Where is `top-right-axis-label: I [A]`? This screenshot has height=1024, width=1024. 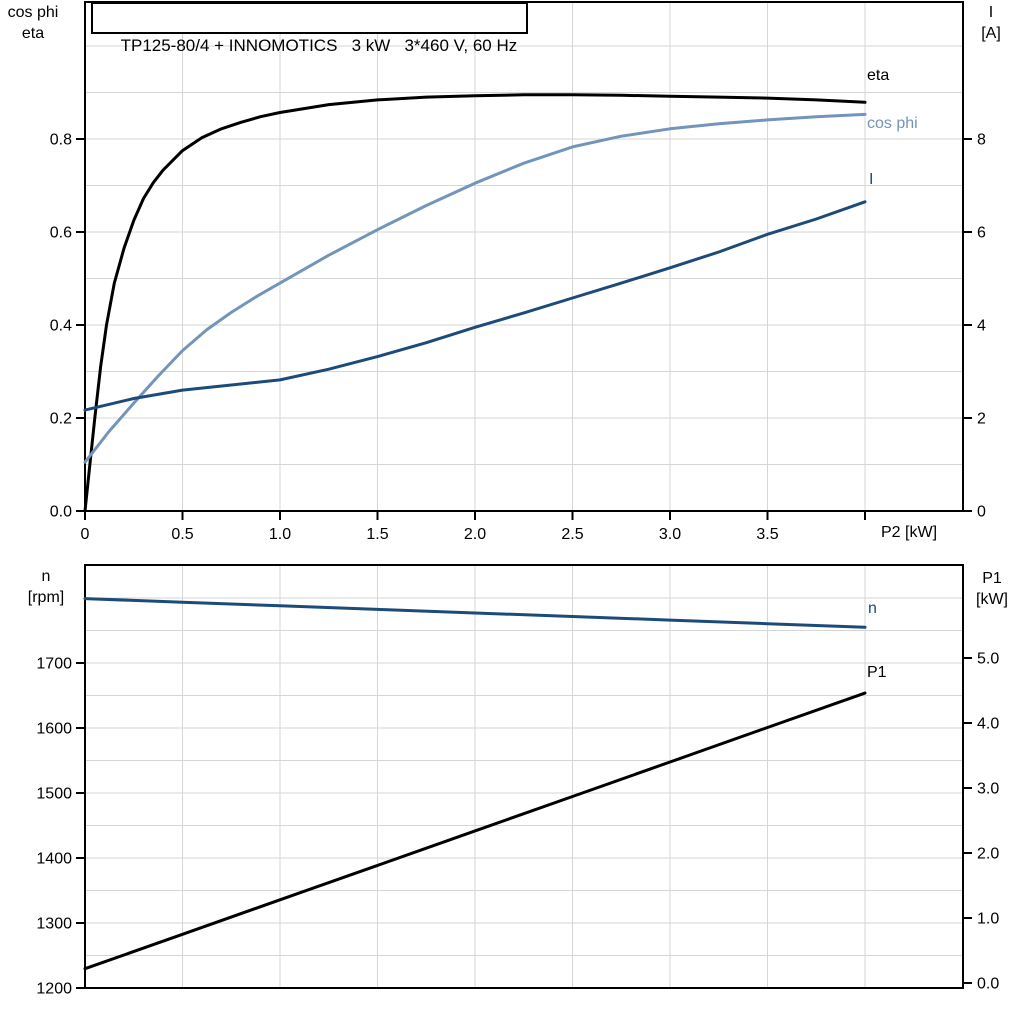
top-right-axis-label: I [A] is located at coordinates (991, 23).